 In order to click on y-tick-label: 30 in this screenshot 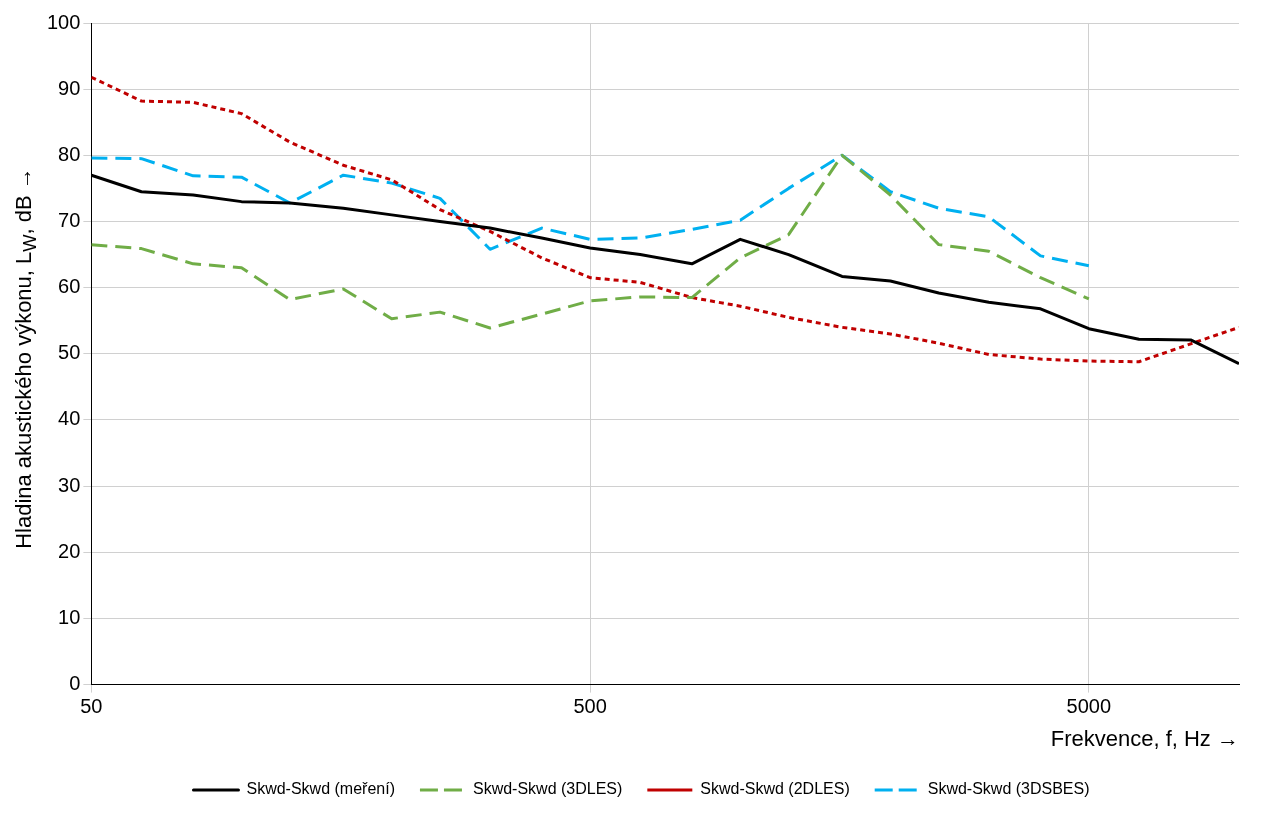, I will do `click(69, 484)`.